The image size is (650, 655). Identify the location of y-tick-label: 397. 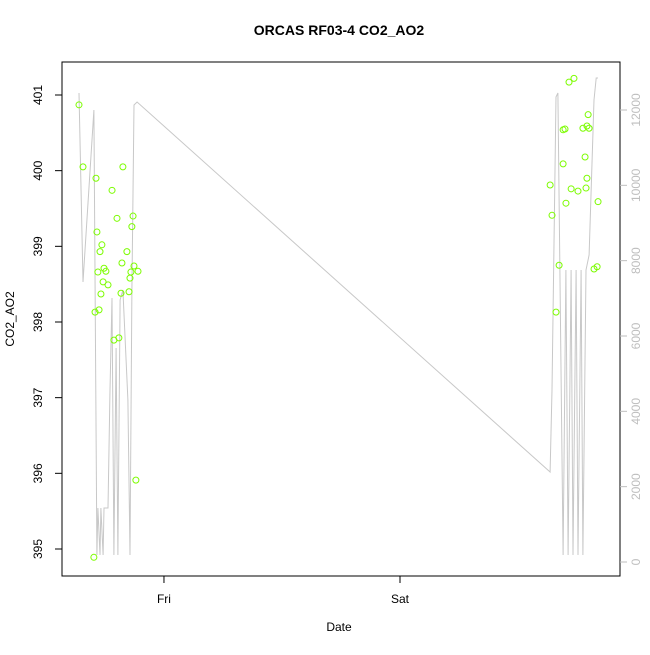
(38, 397).